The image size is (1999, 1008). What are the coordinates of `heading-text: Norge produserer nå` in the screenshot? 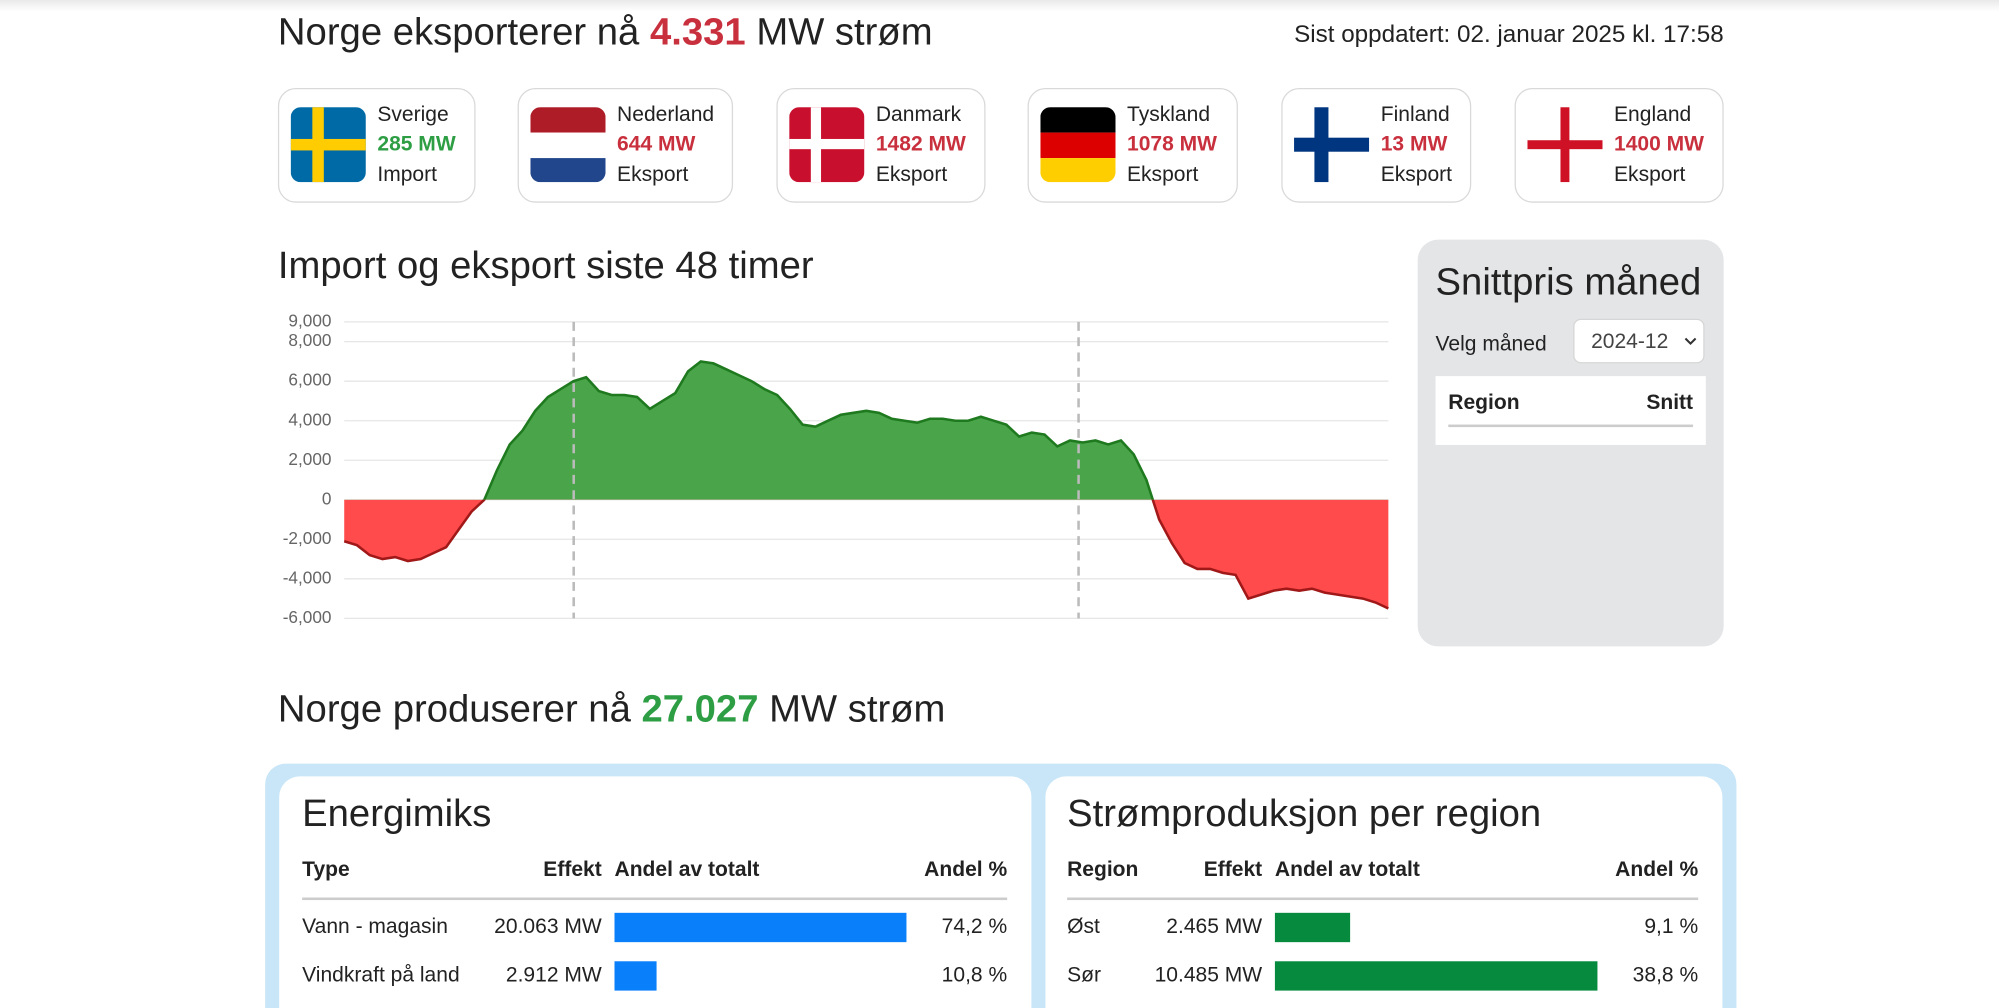 It's located at (454, 709).